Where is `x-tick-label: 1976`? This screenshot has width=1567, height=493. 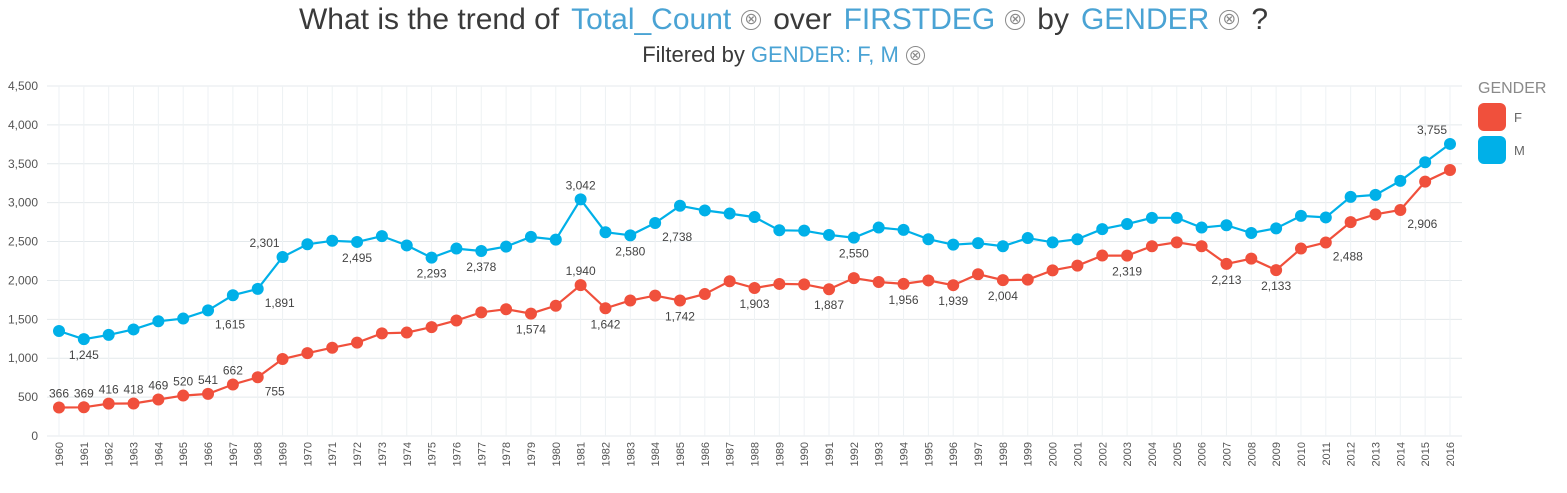 x-tick-label: 1976 is located at coordinates (457, 454).